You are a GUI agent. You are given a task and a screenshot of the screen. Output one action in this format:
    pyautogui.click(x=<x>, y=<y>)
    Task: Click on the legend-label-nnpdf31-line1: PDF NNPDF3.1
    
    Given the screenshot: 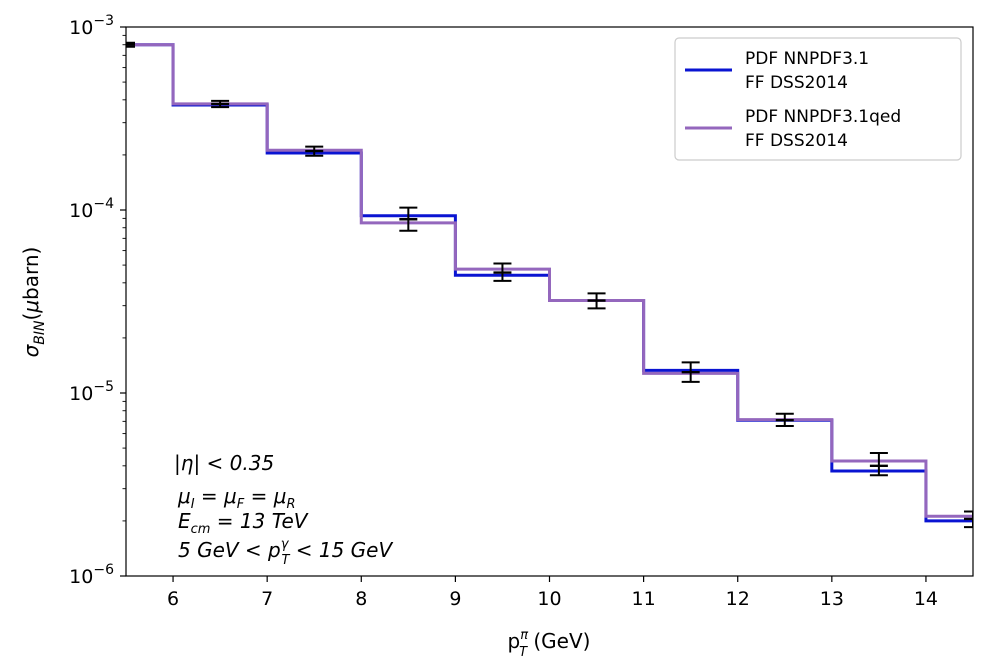 What is the action you would take?
    pyautogui.click(x=807, y=59)
    